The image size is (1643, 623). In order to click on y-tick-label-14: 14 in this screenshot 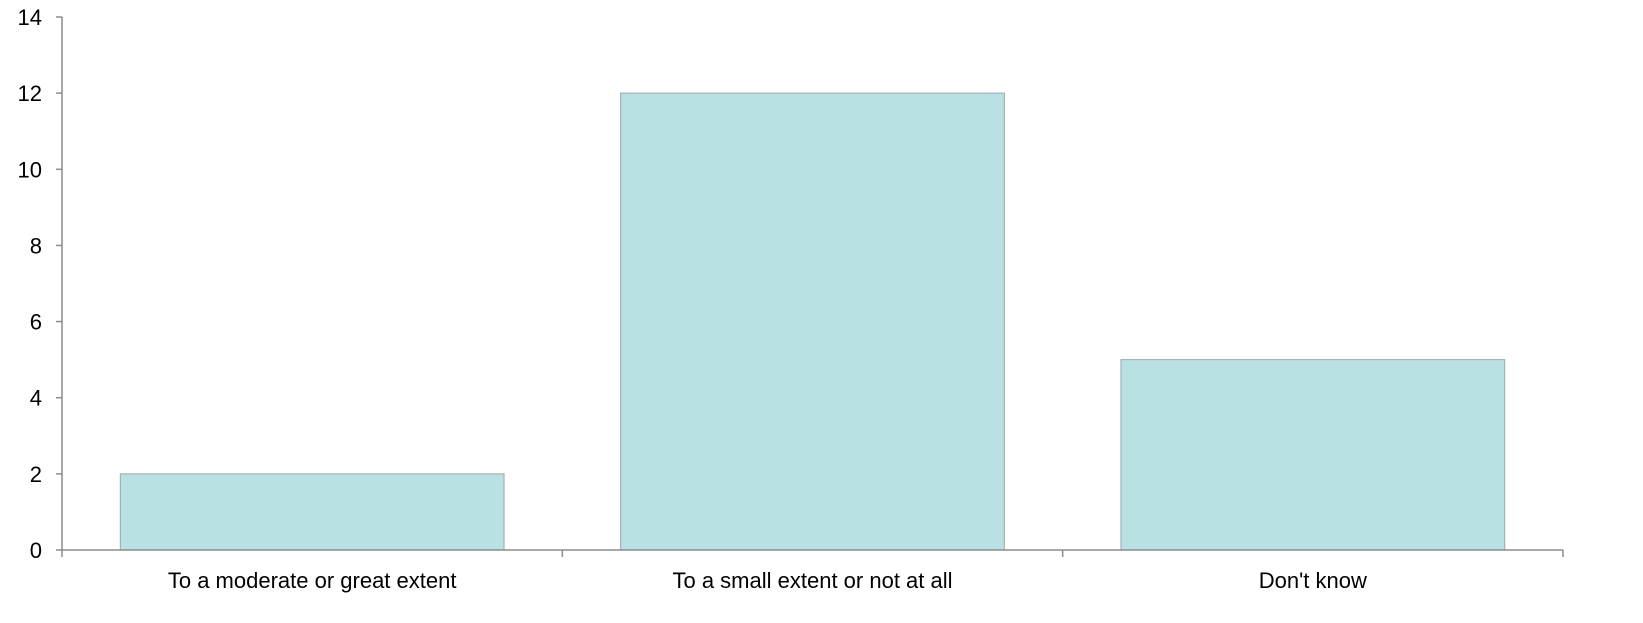, I will do `click(30, 17)`.